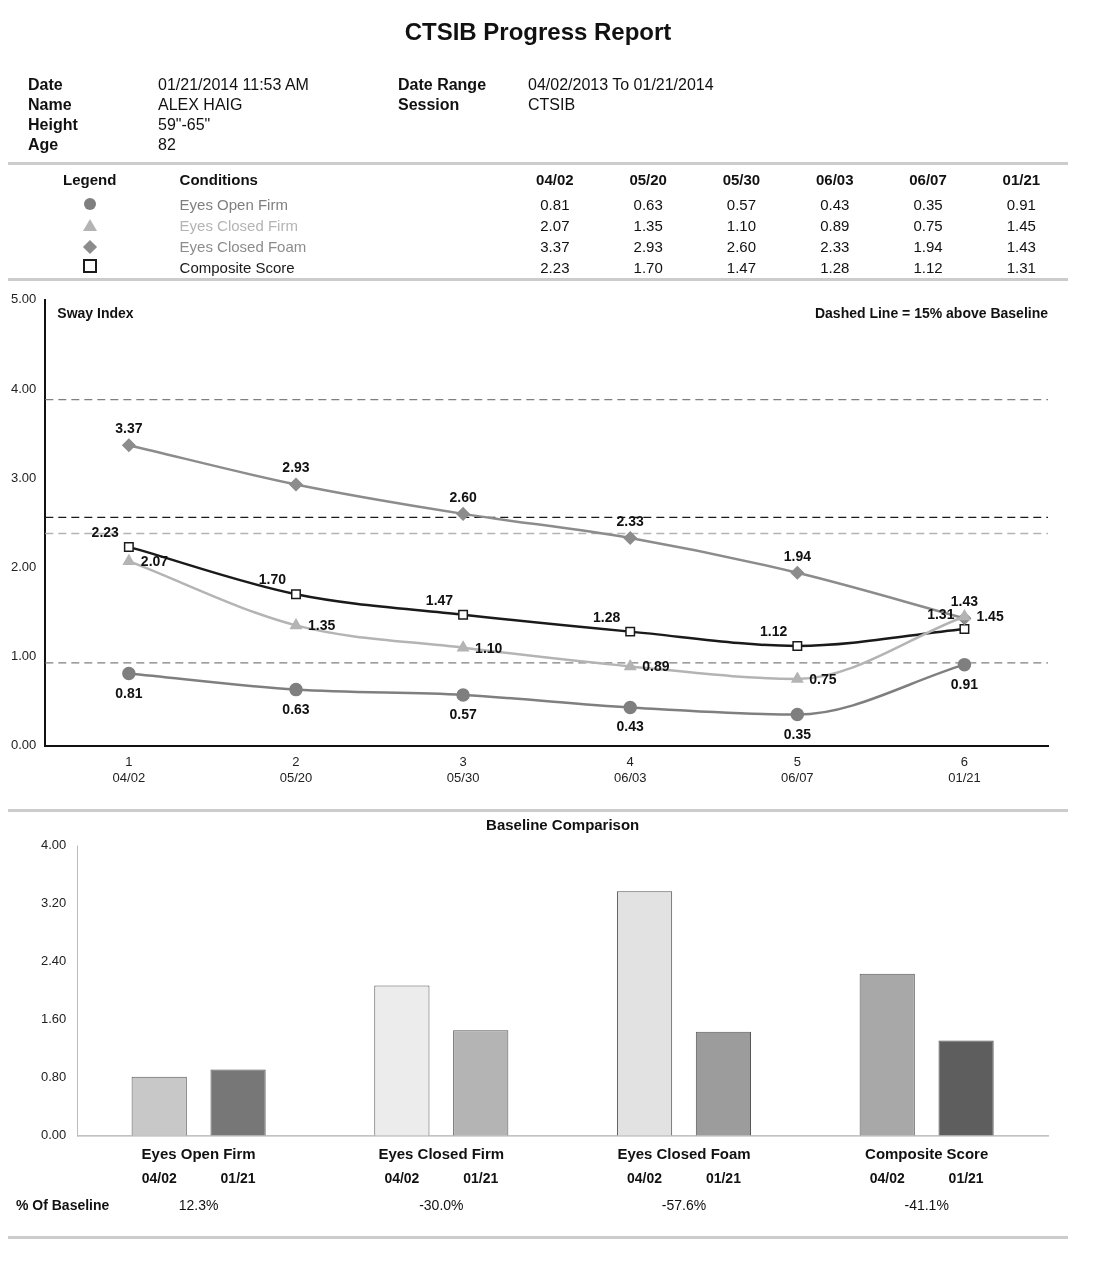 This screenshot has width=1098, height=1281. I want to click on data-label: 0.75, so click(823, 678).